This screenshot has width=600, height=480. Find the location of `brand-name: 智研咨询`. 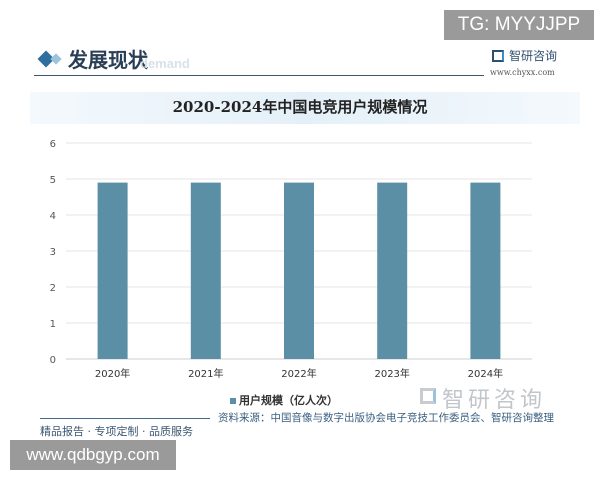

brand-name: 智研咨询 is located at coordinates (533, 56).